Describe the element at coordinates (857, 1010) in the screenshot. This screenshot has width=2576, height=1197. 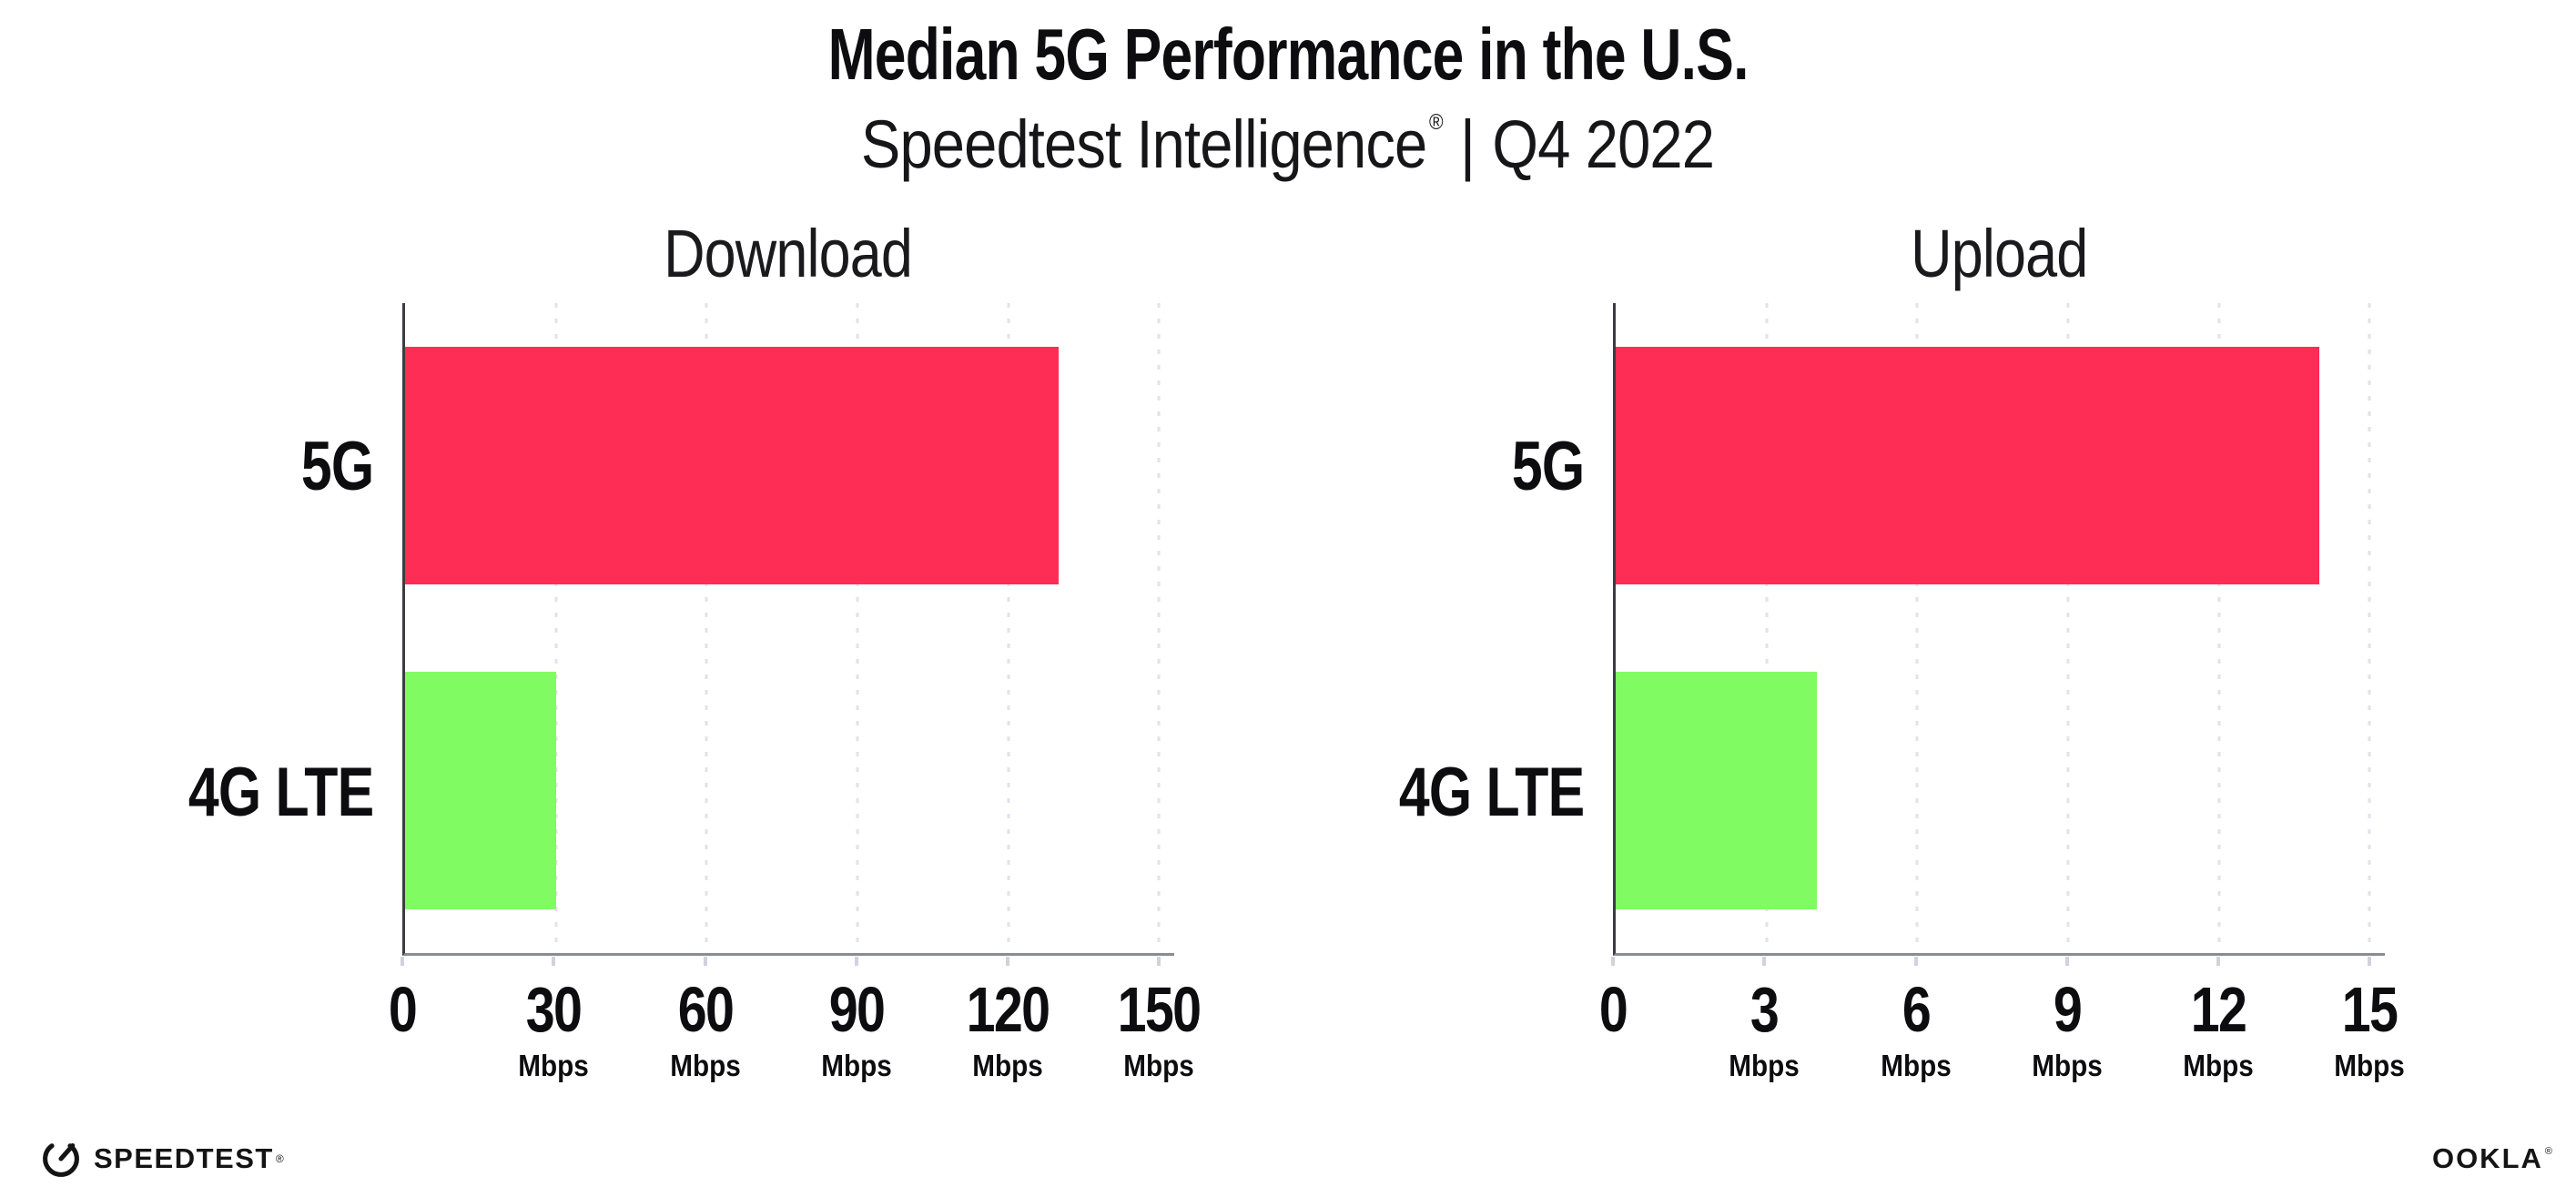
I see `x-tick-value: 90` at that location.